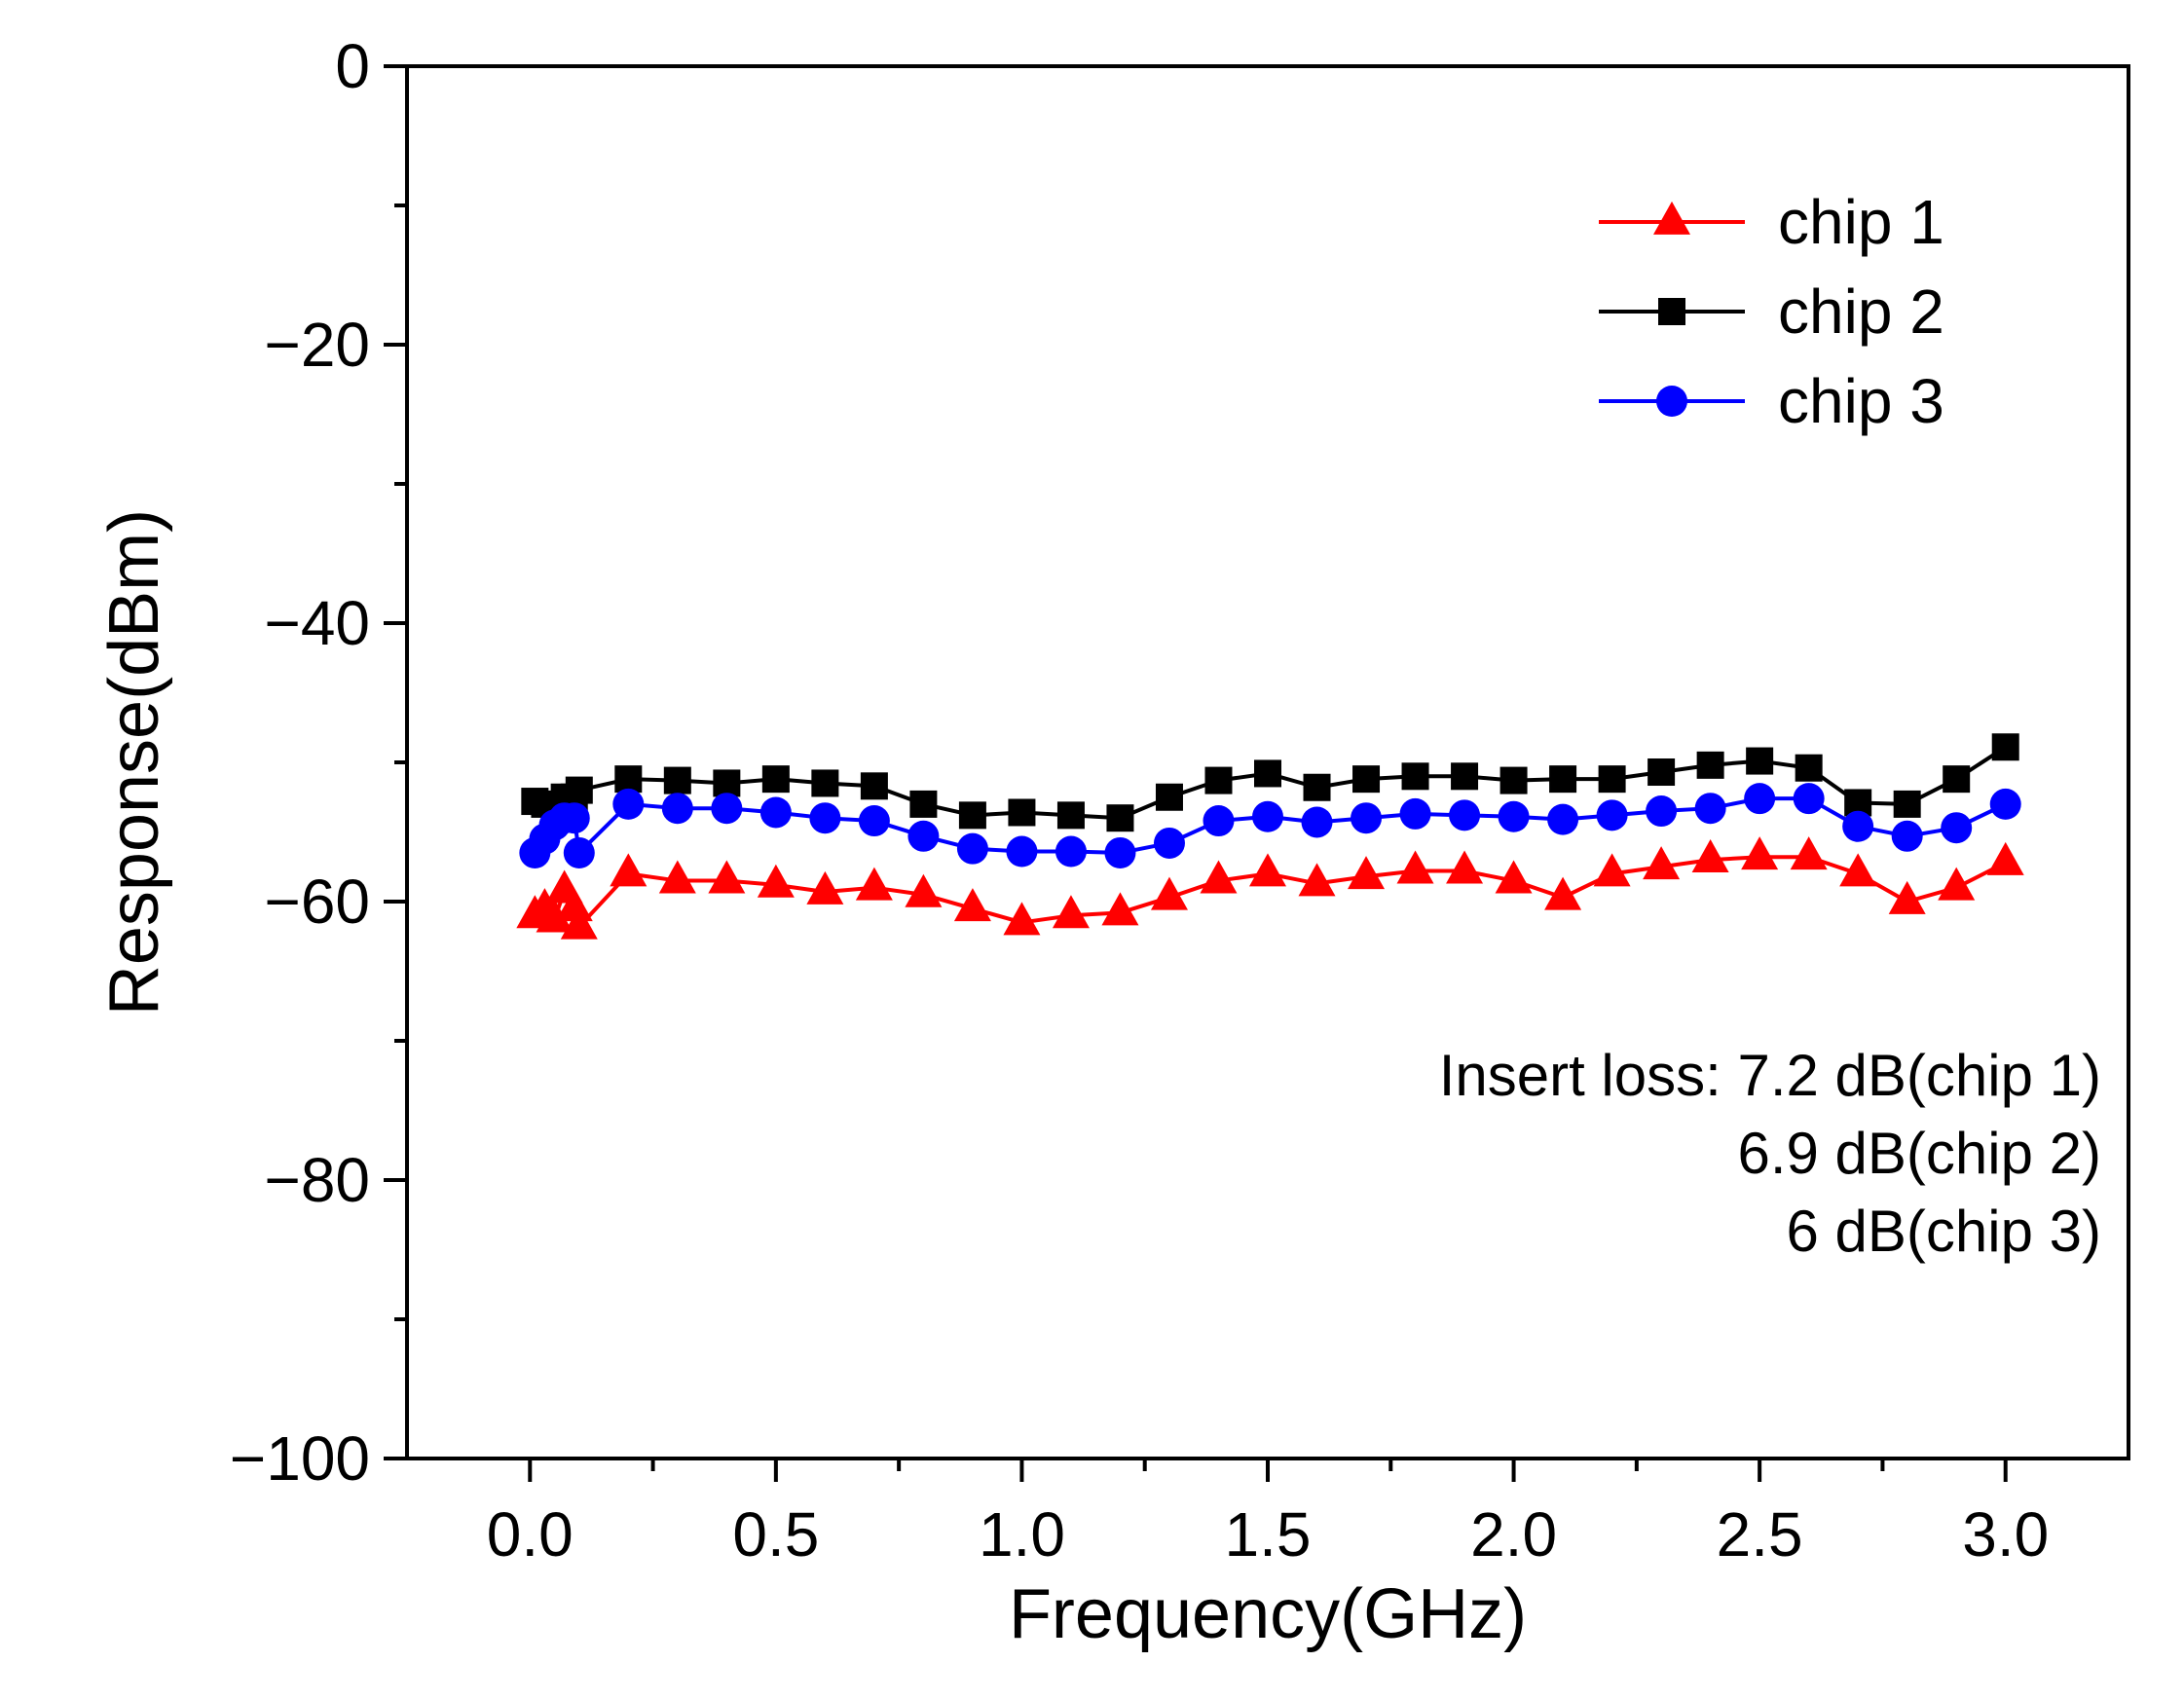  I want to click on x-tick-label: 2.5, so click(1760, 1534).